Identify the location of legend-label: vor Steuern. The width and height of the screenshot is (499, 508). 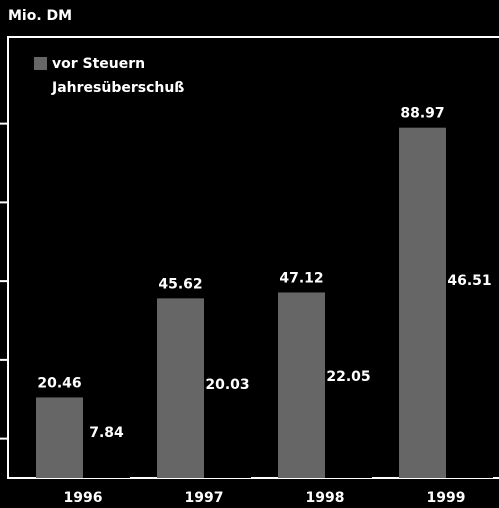
(98, 64).